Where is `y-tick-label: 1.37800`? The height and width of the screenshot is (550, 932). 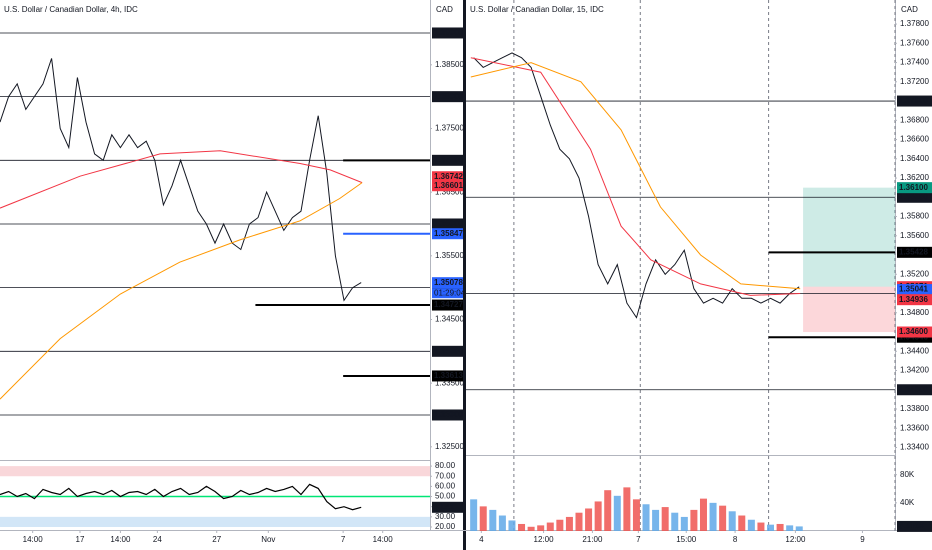
y-tick-label: 1.37800 is located at coordinates (914, 23).